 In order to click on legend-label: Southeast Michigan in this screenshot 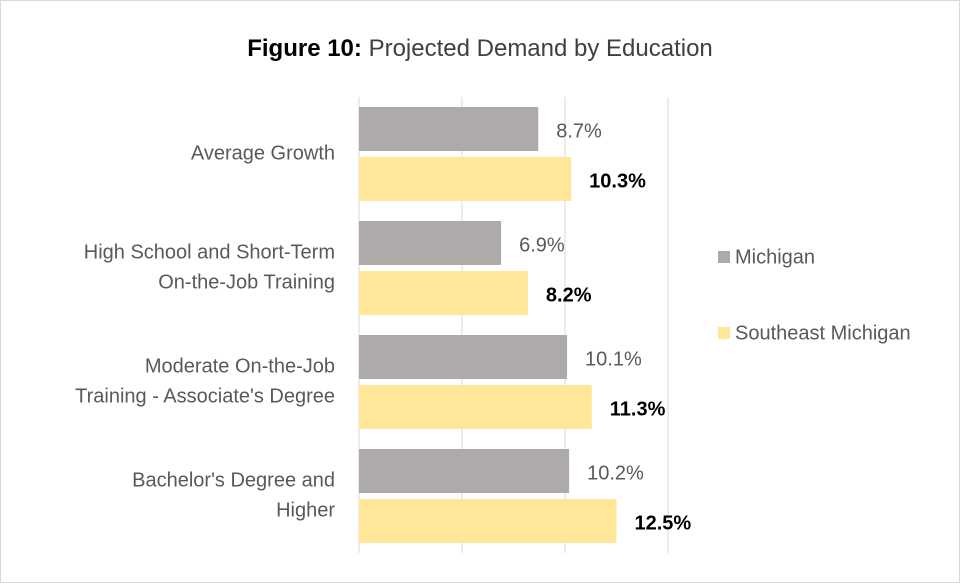, I will do `click(823, 333)`.